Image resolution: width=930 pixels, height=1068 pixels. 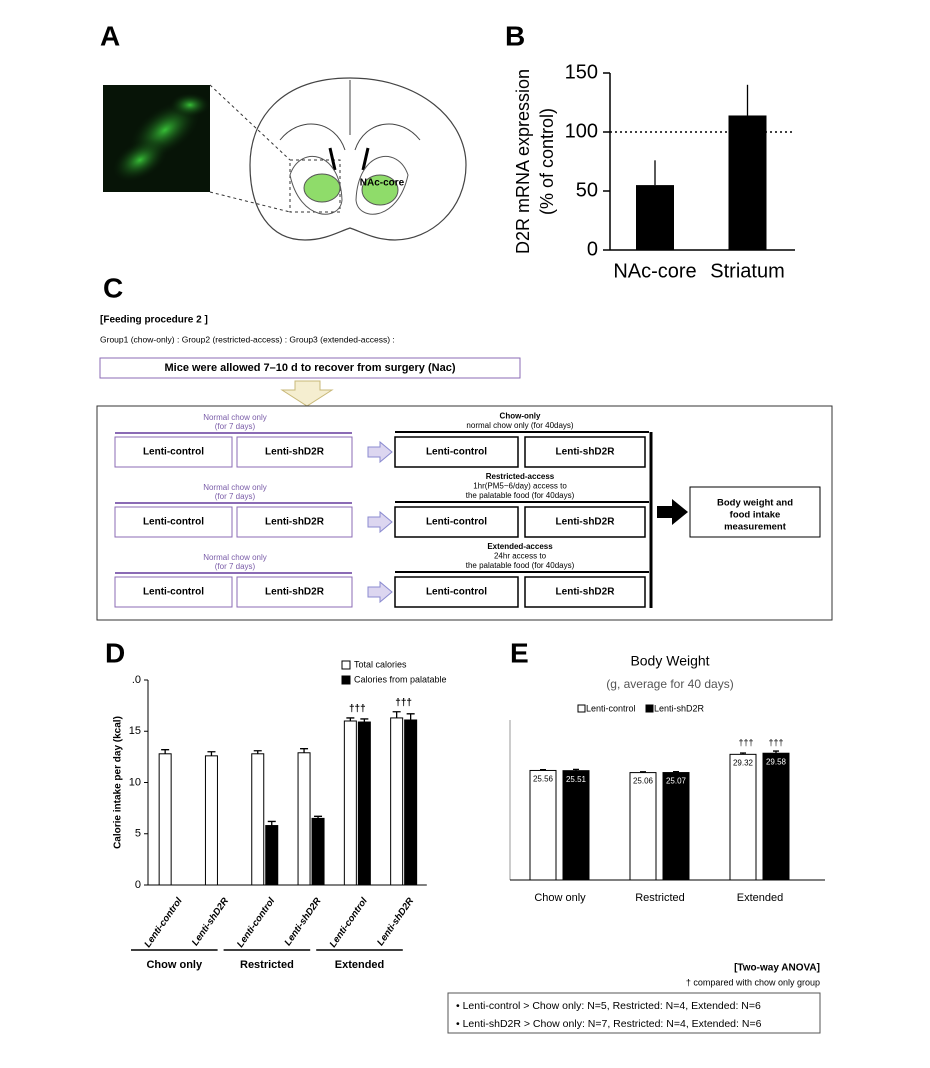 I want to click on post-text: Restricted-access, so click(x=520, y=476).